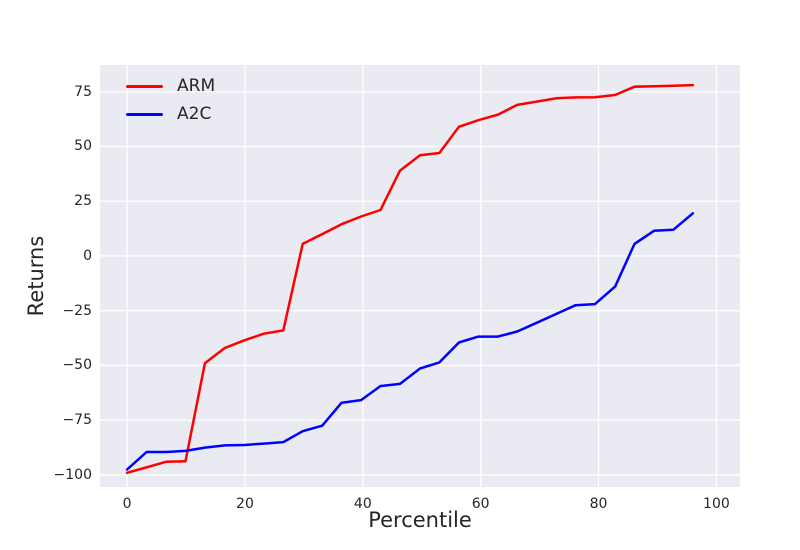 The width and height of the screenshot is (800, 550). Describe the element at coordinates (196, 86) in the screenshot. I see `legend-label-arm: ARM` at that location.